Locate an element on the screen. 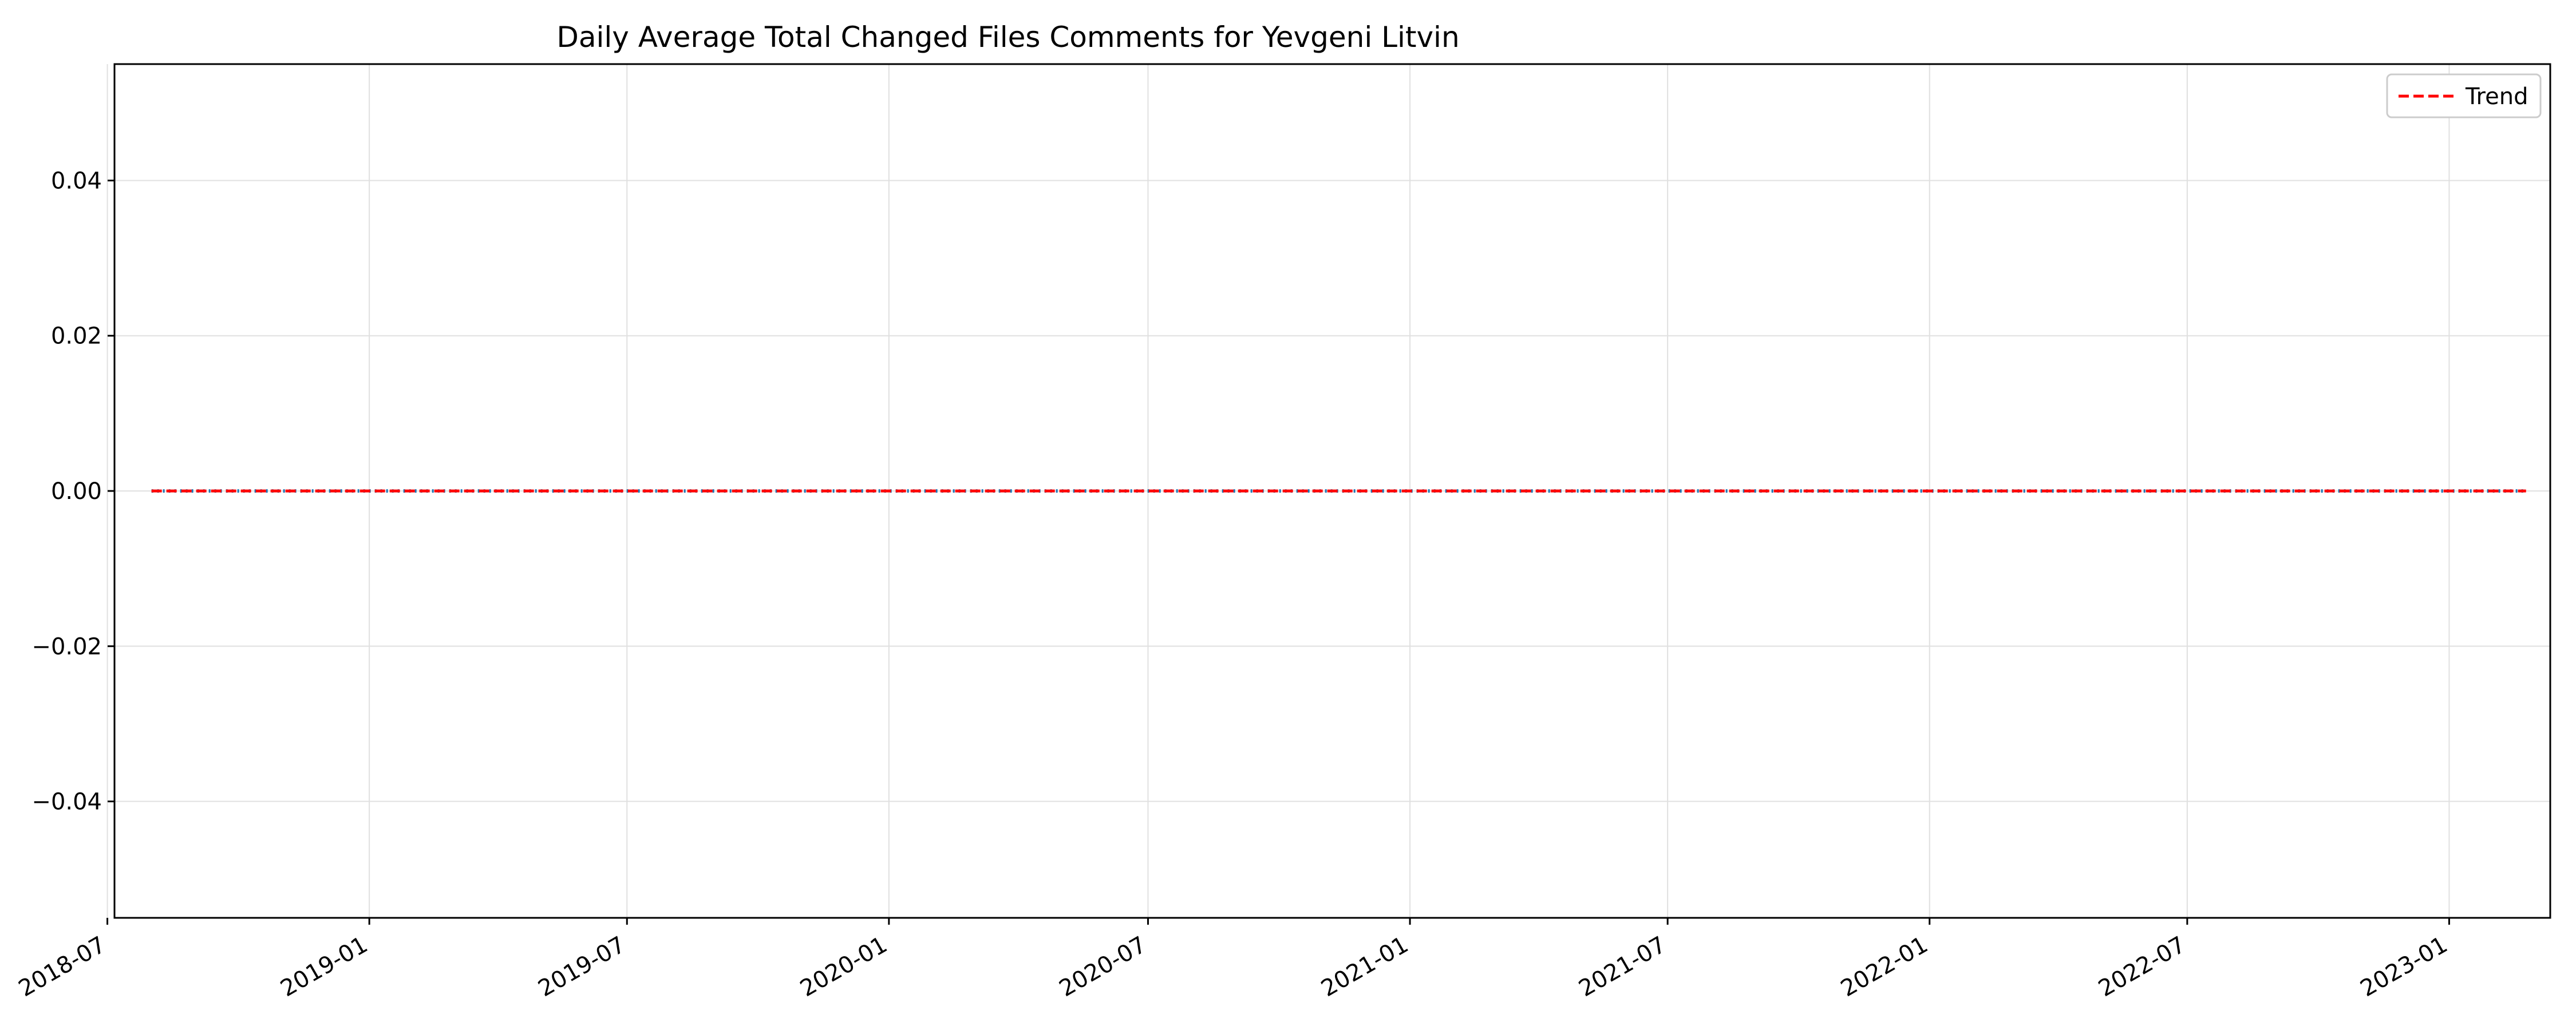 This screenshot has height=1030, width=2576. legend-trend-label: Trend is located at coordinates (2496, 97).